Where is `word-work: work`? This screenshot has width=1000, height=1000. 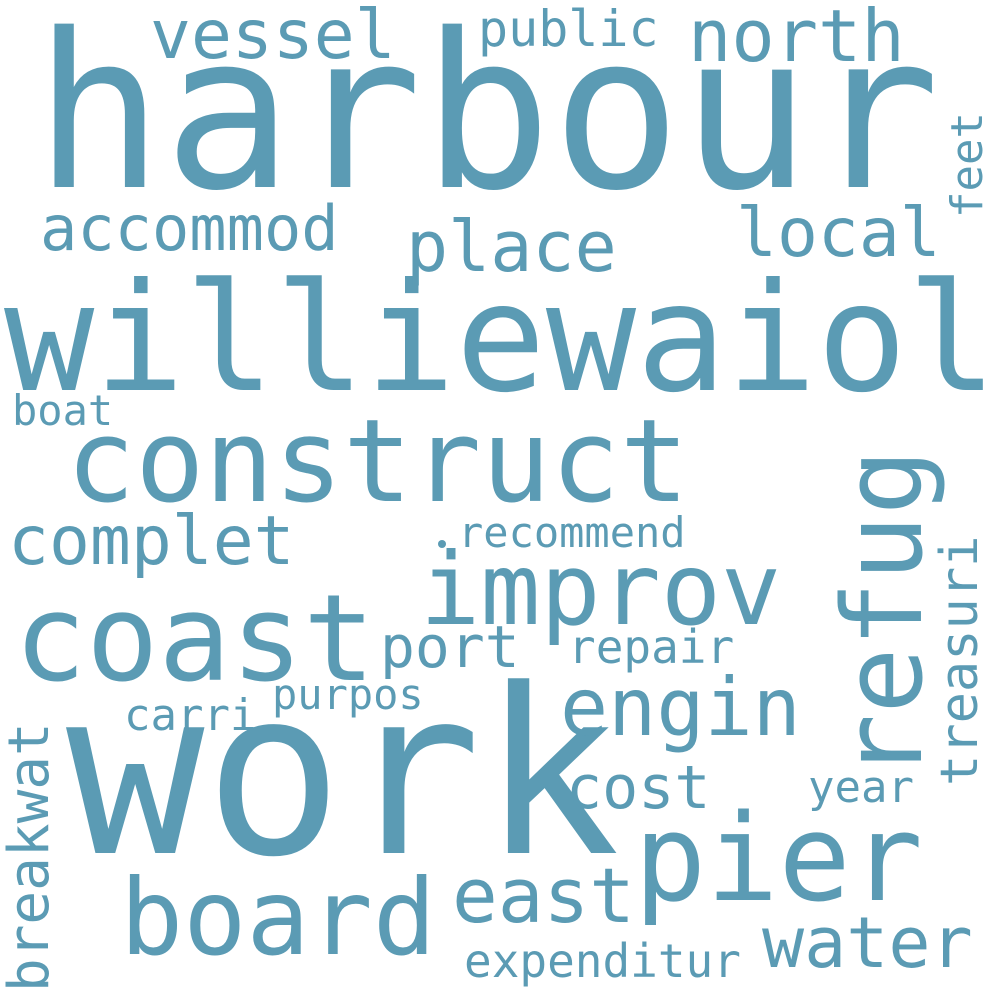 word-work: work is located at coordinates (343, 774).